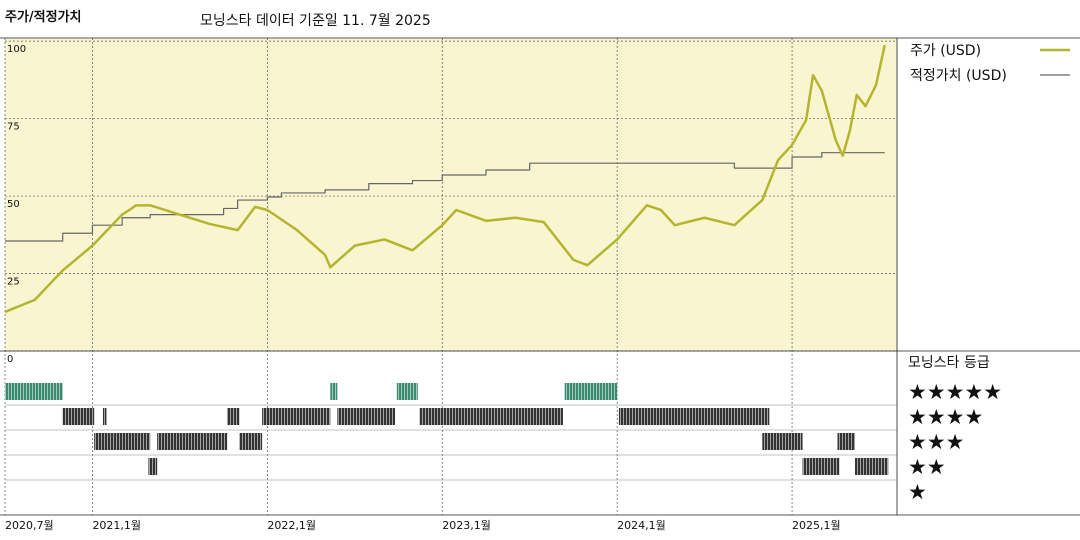 This screenshot has height=540, width=1080. What do you see at coordinates (958, 76) in the screenshot?
I see `legend-label: 적정가치 (USD)` at bounding box center [958, 76].